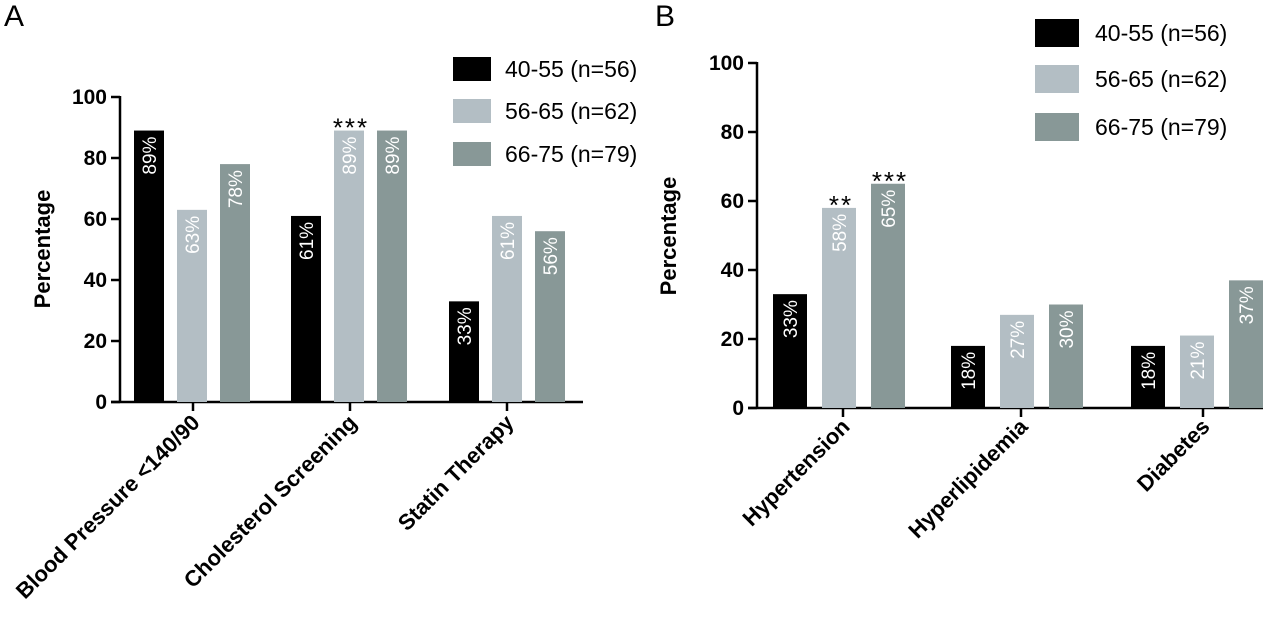  Describe the element at coordinates (236, 189) in the screenshot. I see `bar-value-label: 78%` at that location.